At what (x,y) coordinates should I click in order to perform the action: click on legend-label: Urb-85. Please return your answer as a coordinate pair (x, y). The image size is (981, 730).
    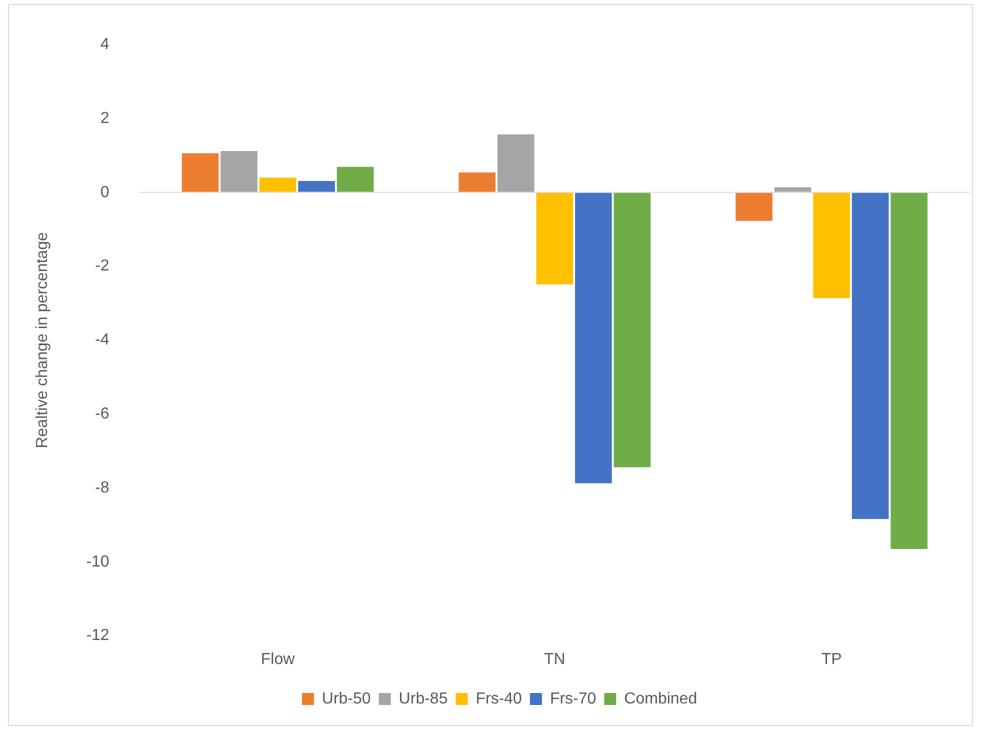
    Looking at the image, I should click on (423, 699).